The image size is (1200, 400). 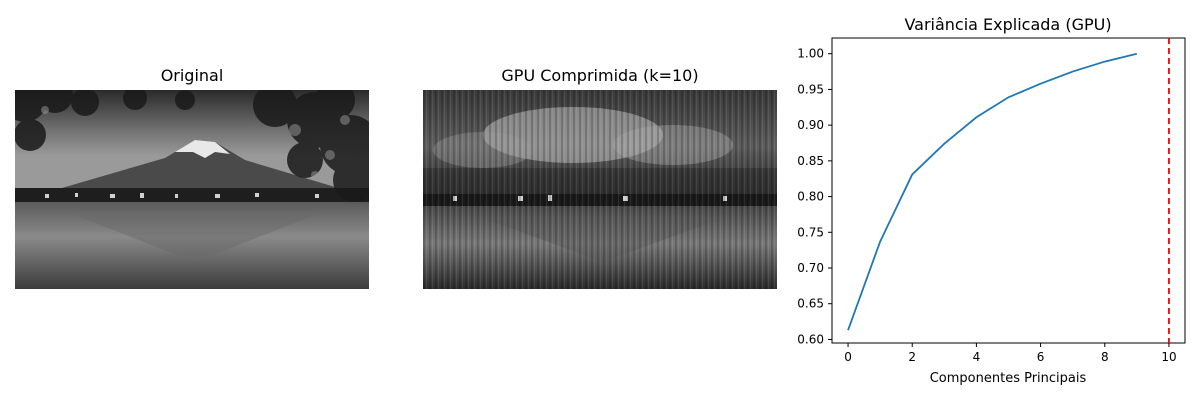 I want to click on y-tick-label: 0.65, so click(x=810, y=304).